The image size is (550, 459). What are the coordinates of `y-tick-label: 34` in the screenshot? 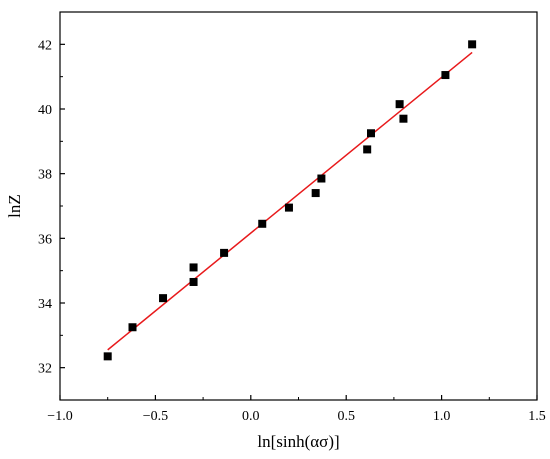 It's located at (45, 304).